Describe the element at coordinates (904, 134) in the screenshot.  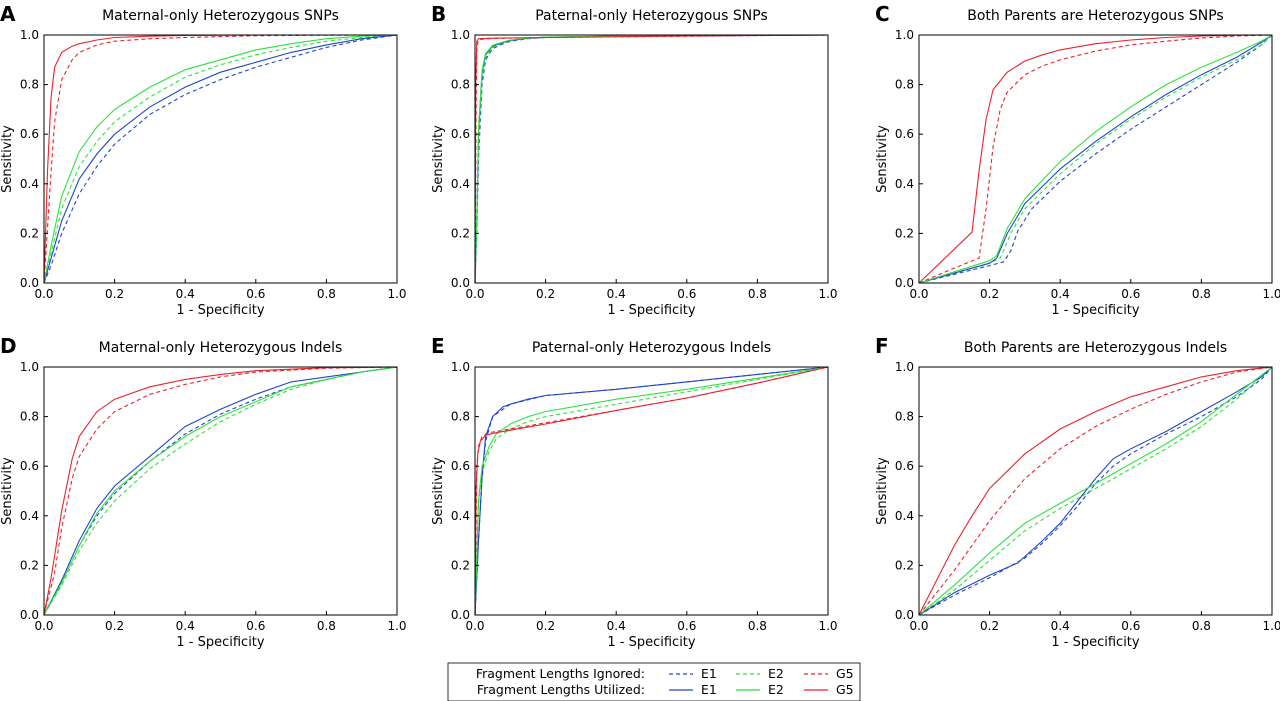
I see `y-tick-label: 0.6` at that location.